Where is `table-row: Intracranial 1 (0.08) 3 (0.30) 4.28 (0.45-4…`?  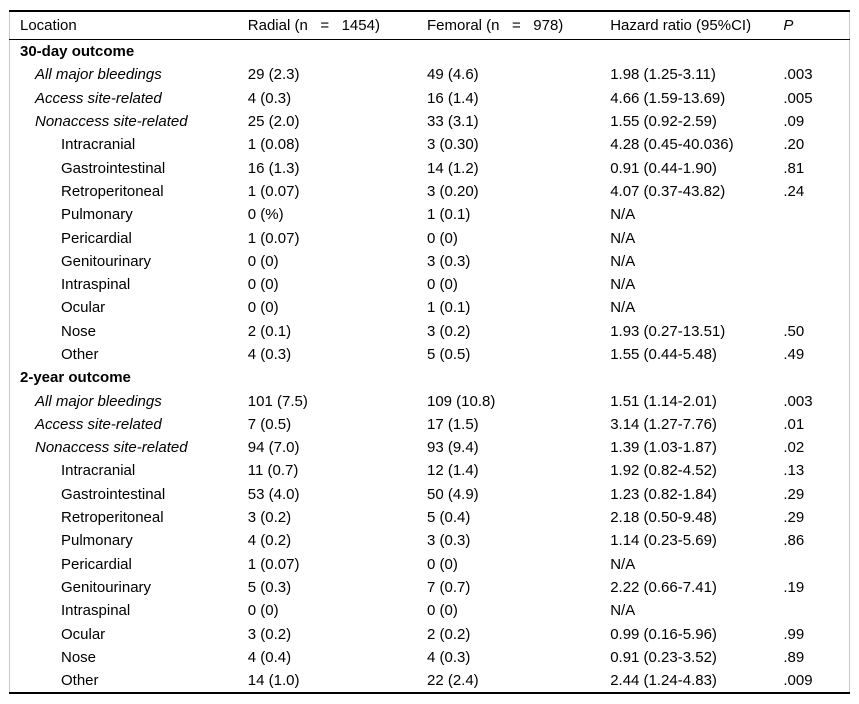
table-row: Intracranial 1 (0.08) 3 (0.30) 4.28 (0.45-4… is located at coordinates (430, 144).